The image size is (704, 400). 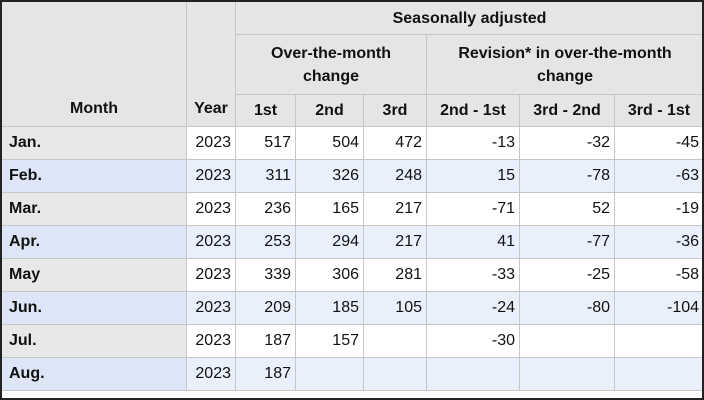 What do you see at coordinates (329, 374) in the screenshot?
I see `second-cell` at bounding box center [329, 374].